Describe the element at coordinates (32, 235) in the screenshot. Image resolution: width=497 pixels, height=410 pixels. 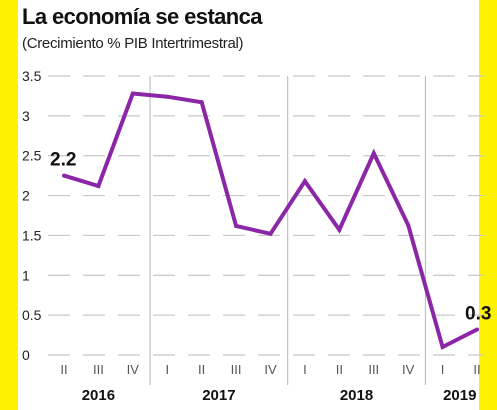
I see `y-tick-label: 1.5` at that location.